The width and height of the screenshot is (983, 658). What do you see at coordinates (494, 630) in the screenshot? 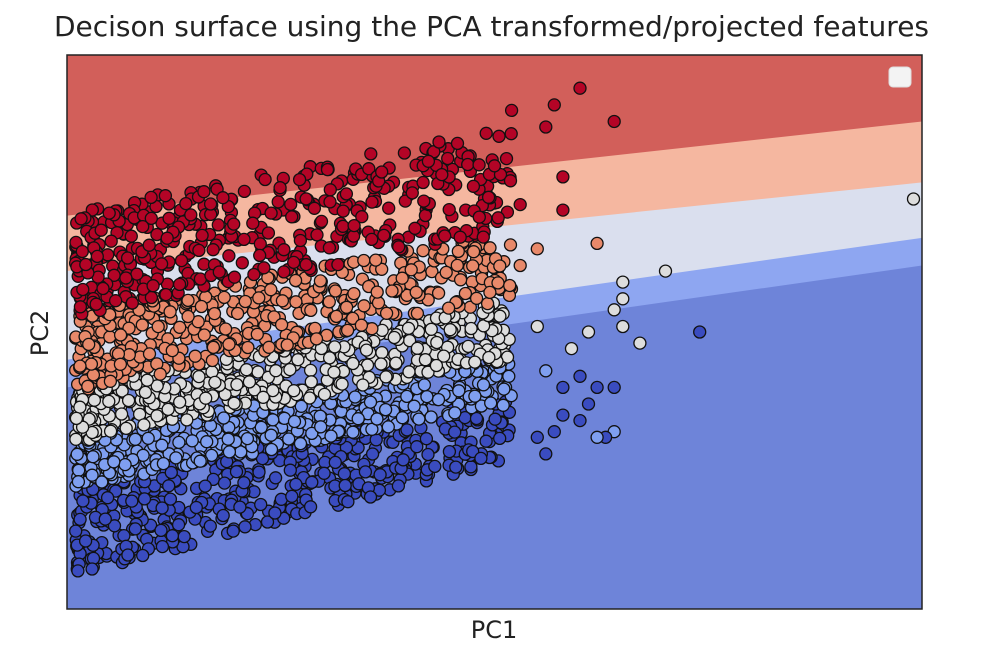
I see `x-axis-label: PC1` at bounding box center [494, 630].